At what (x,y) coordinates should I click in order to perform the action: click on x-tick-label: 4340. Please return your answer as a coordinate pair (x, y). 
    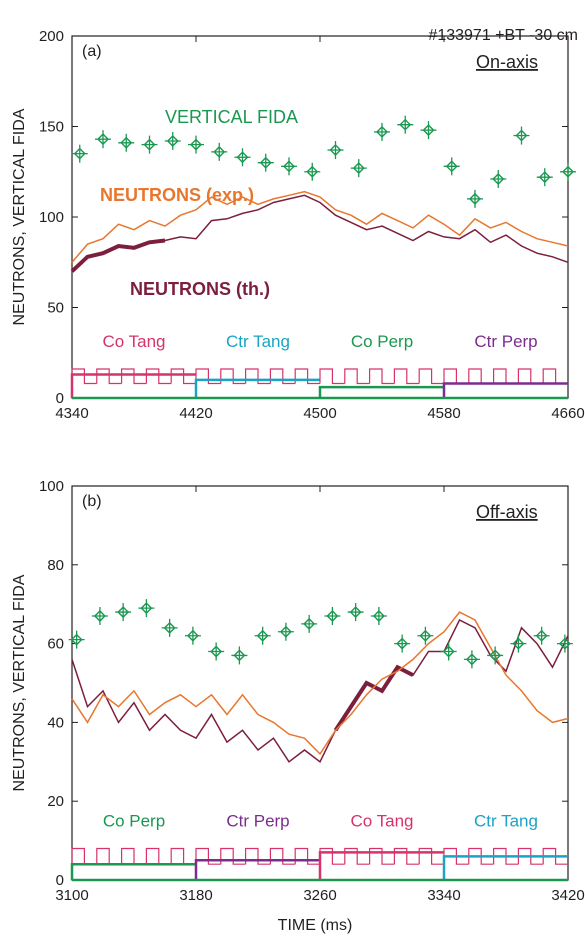
    Looking at the image, I should click on (71, 413).